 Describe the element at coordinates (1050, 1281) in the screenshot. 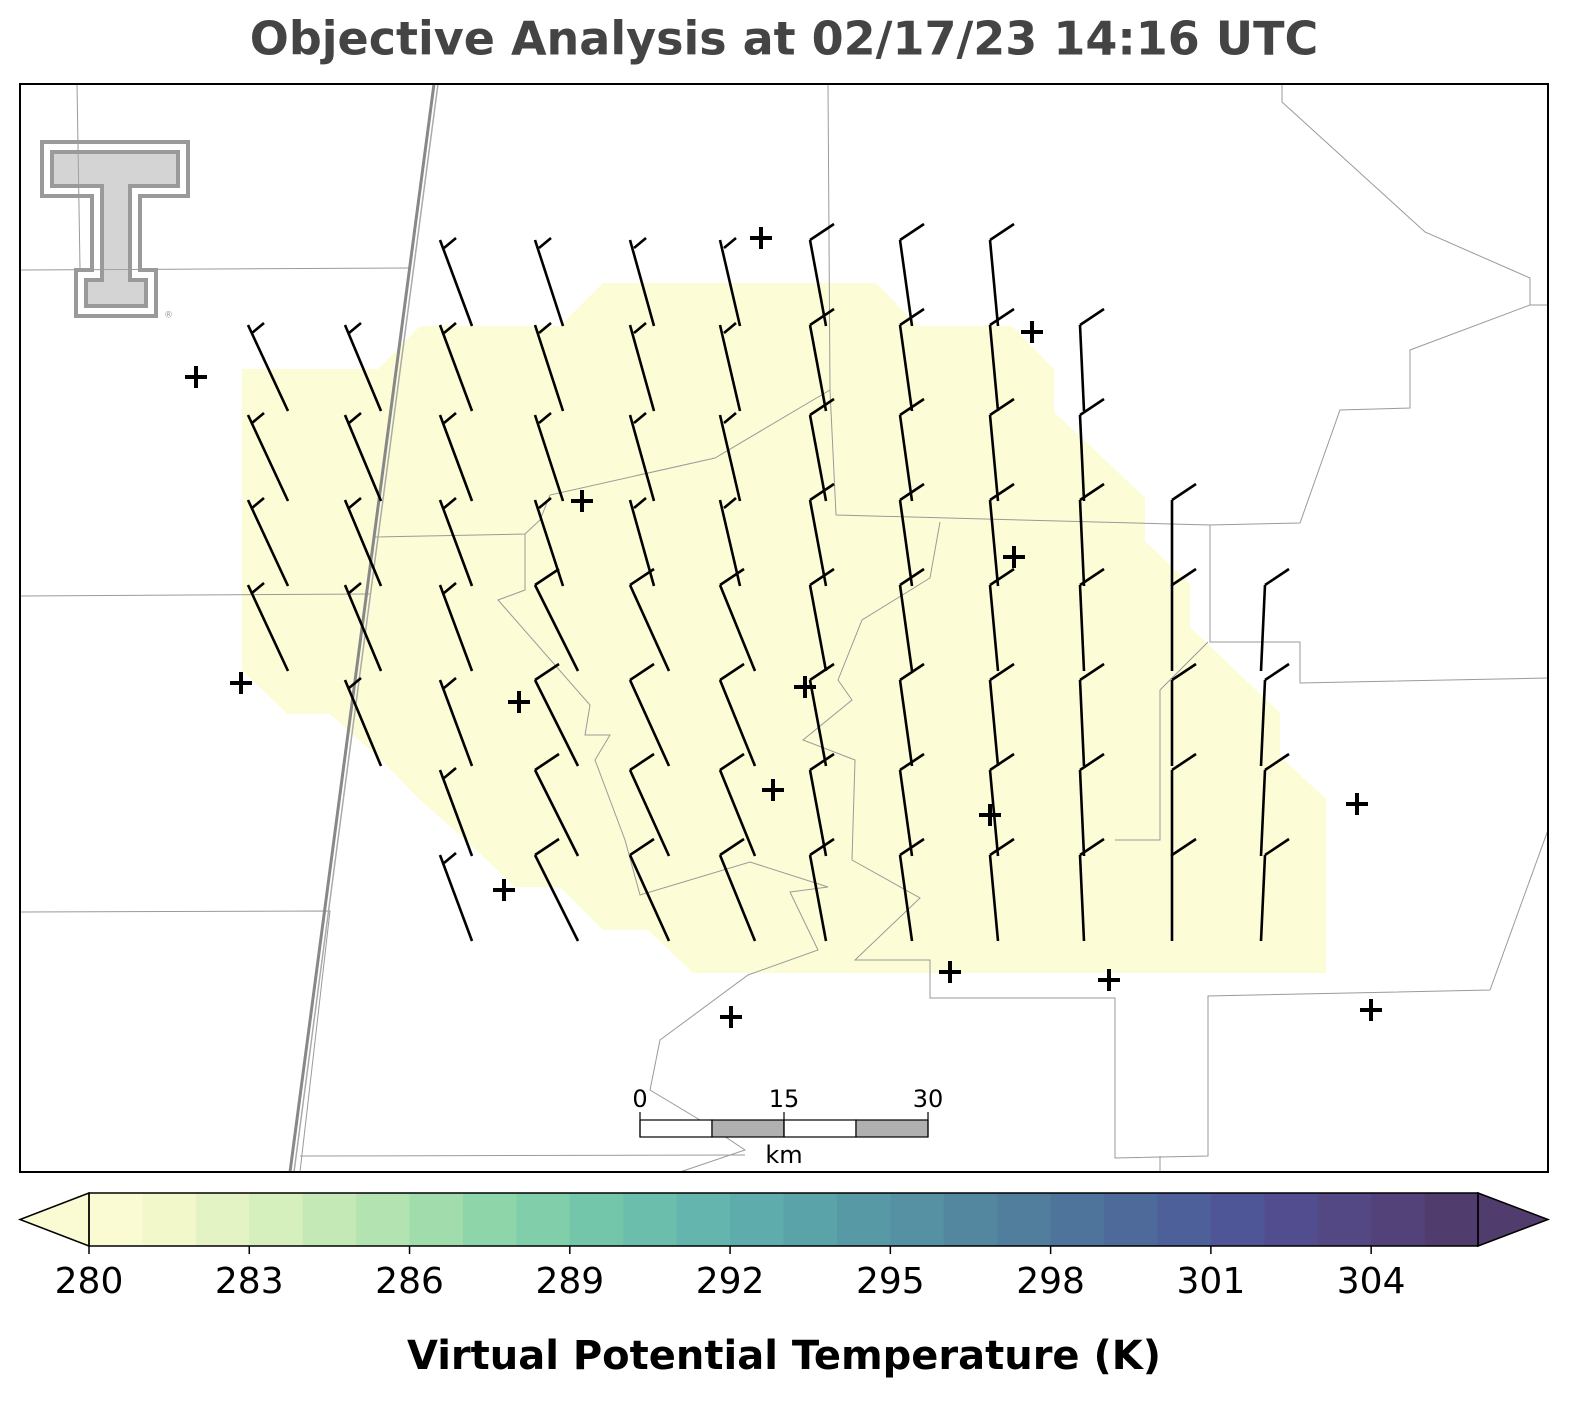

I see `colorbar-tick-label: 298` at that location.